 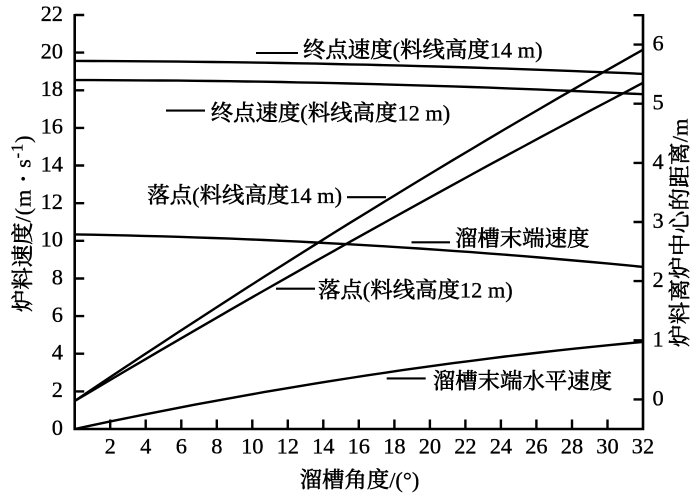 I want to click on svg-text: 5, so click(x=658, y=102).